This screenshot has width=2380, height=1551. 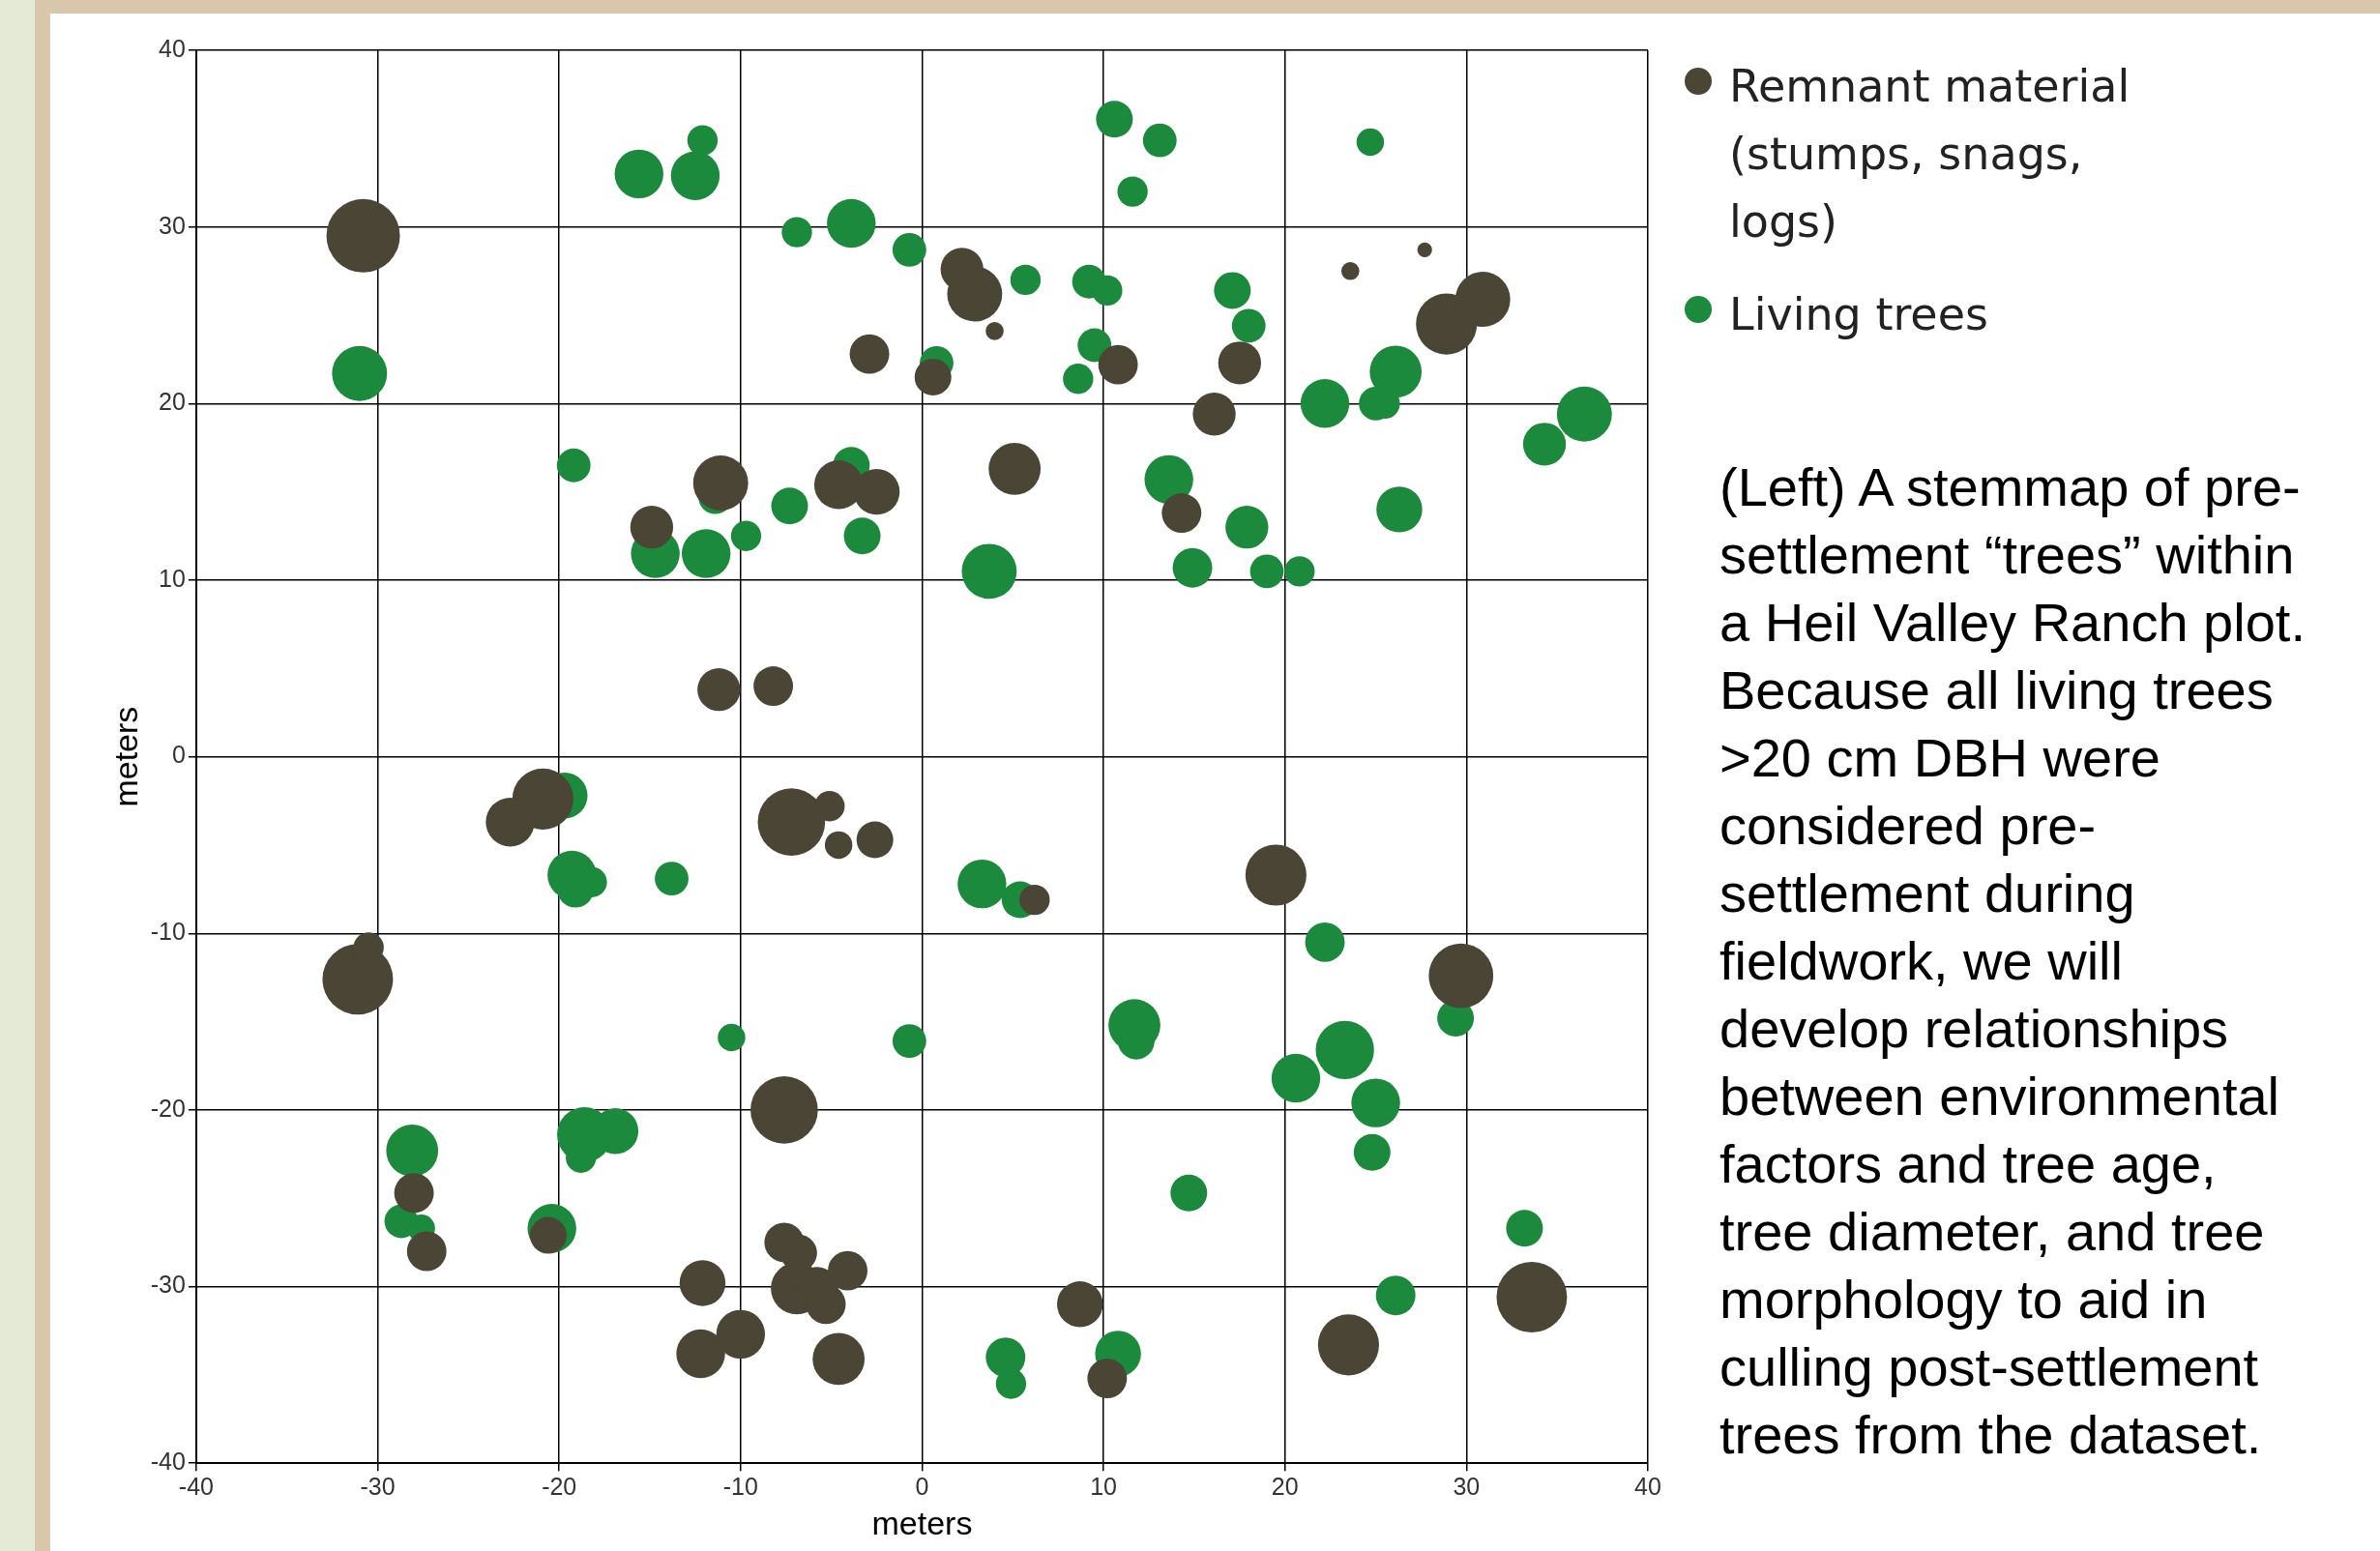 I want to click on y-tick-label: 40, so click(x=173, y=48).